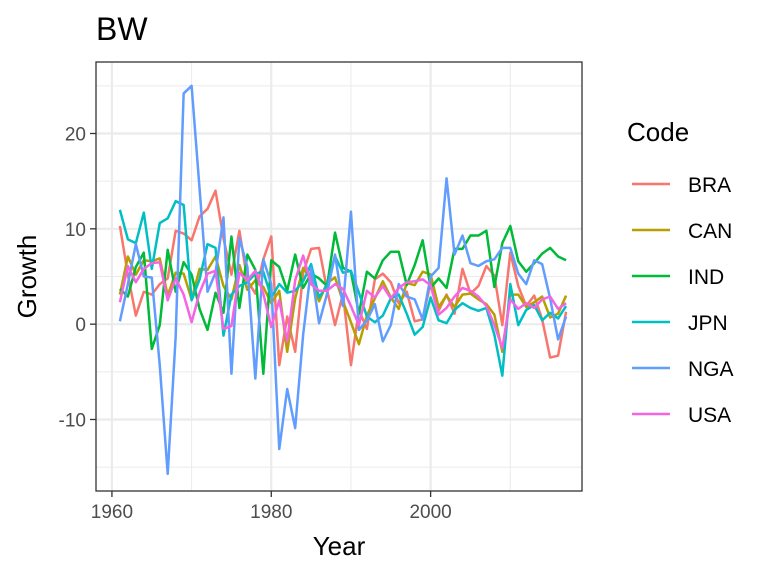 This screenshot has width=768, height=576. What do you see at coordinates (271, 512) in the screenshot?
I see `x-tick-label: 1980` at bounding box center [271, 512].